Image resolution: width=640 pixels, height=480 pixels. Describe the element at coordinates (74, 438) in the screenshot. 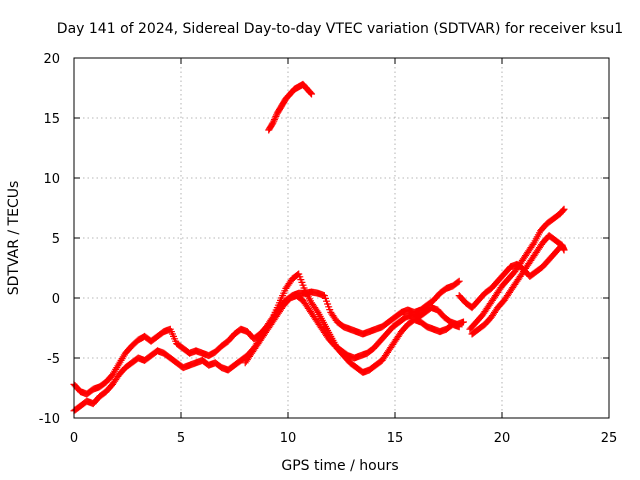

I see `x-tick-label: 0` at that location.